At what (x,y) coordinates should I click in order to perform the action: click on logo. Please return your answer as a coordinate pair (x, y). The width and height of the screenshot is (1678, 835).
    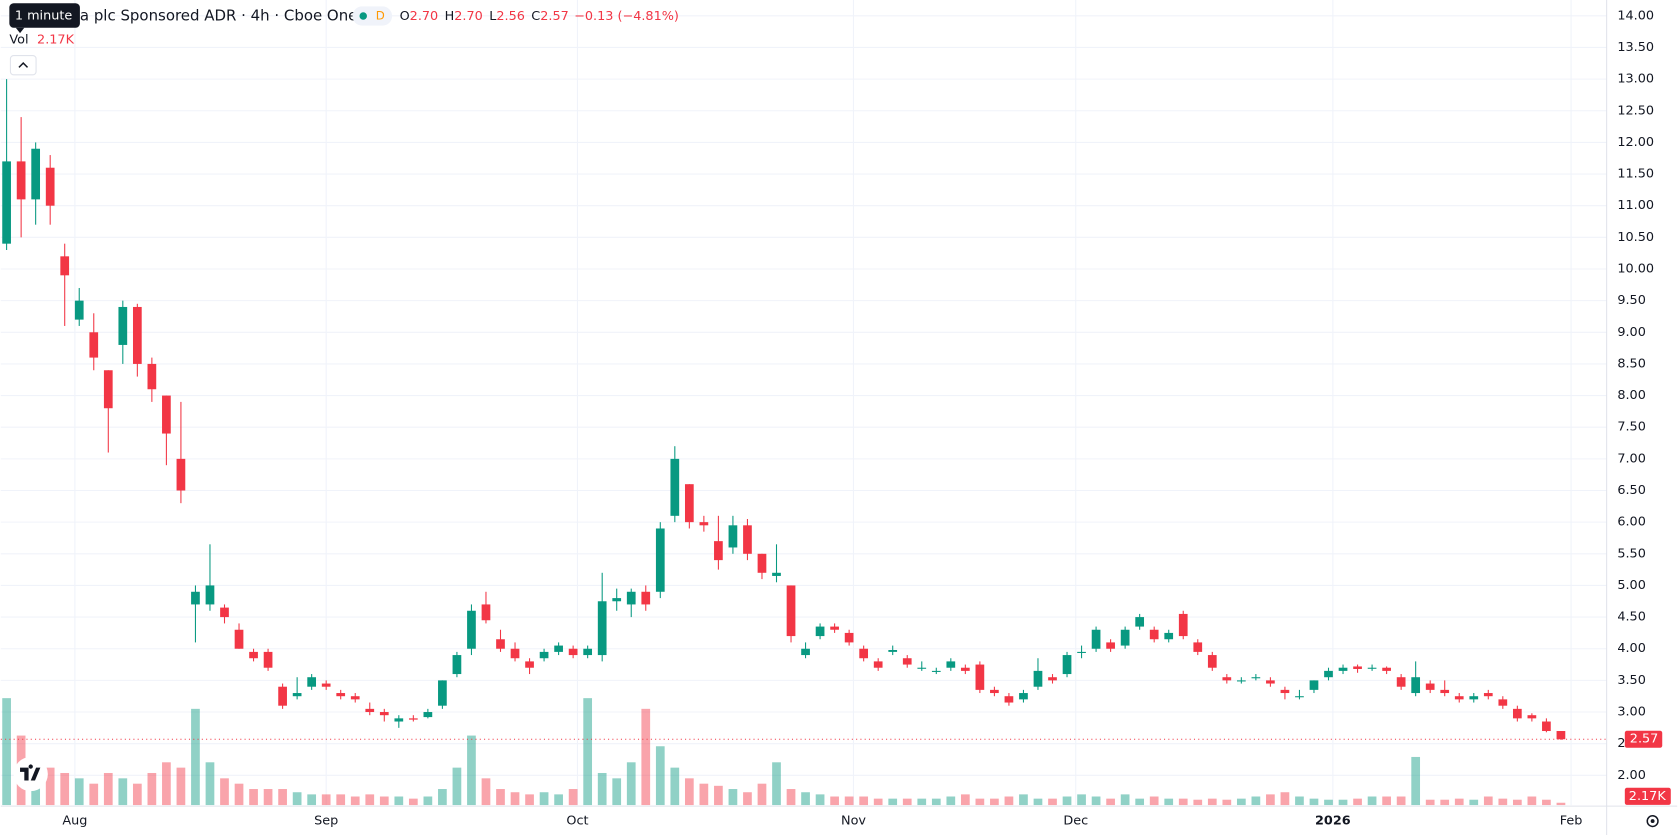
    Looking at the image, I should click on (30, 772).